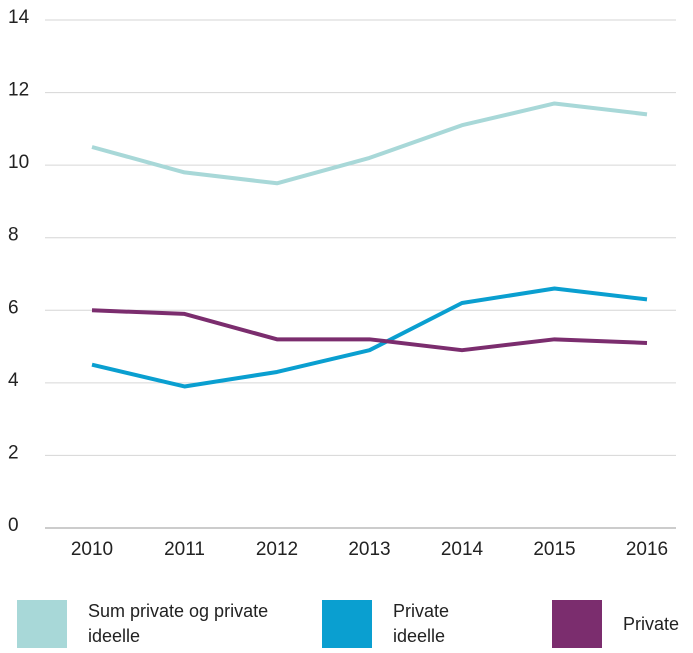 This screenshot has width=693, height=653. I want to click on legend-item: Private, so click(622, 624).